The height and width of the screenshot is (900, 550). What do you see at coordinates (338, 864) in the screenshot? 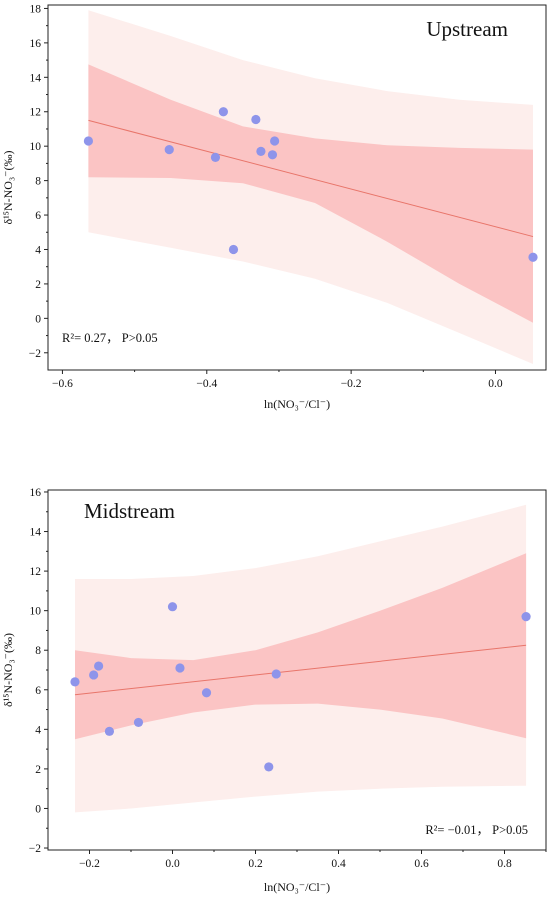
I see `x-tick-label: 0.4` at bounding box center [338, 864].